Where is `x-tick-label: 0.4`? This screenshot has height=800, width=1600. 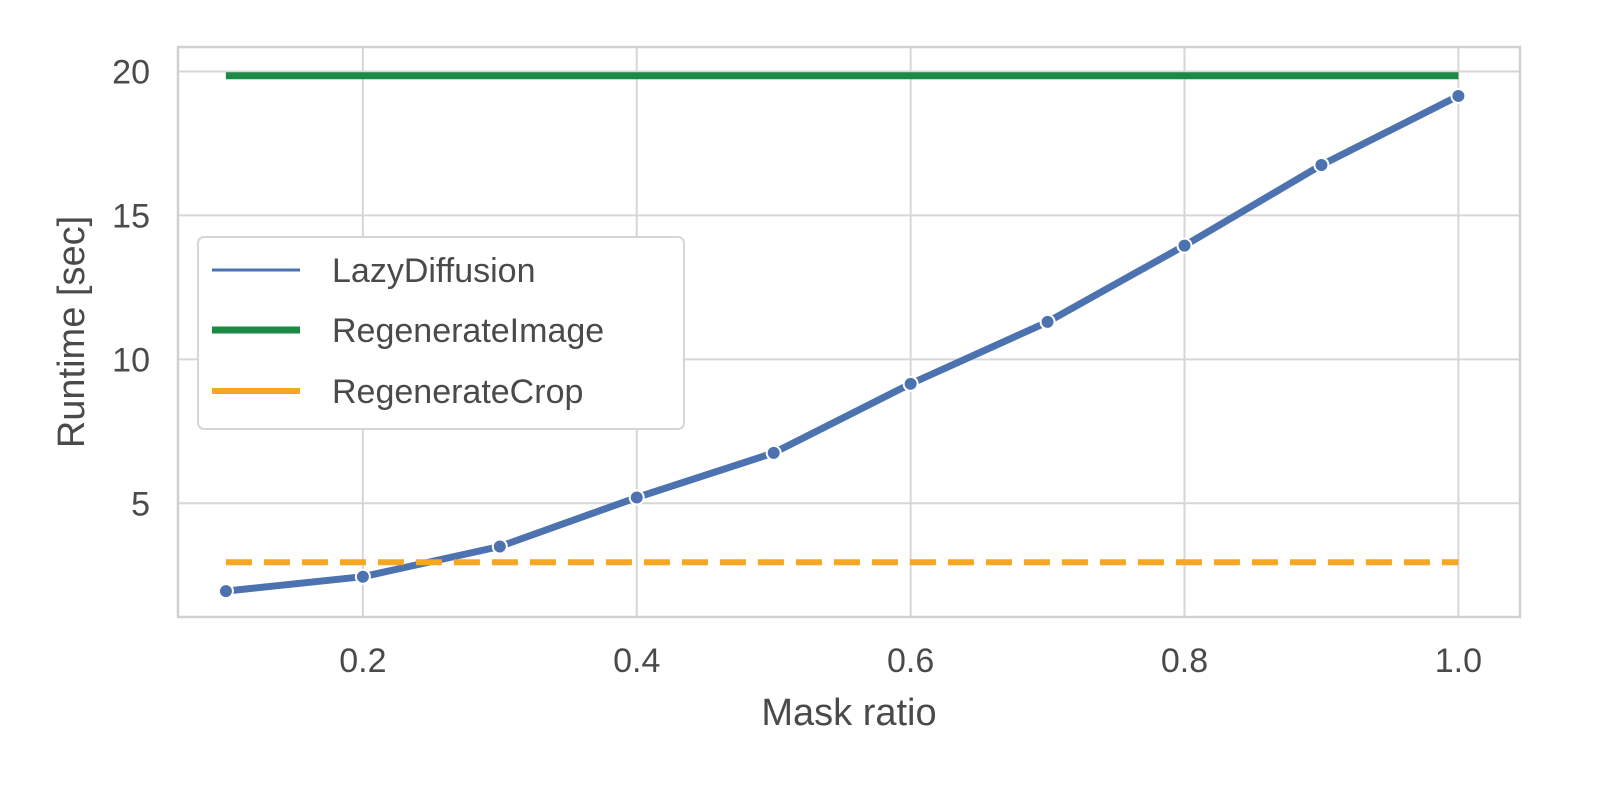 x-tick-label: 0.4 is located at coordinates (636, 661).